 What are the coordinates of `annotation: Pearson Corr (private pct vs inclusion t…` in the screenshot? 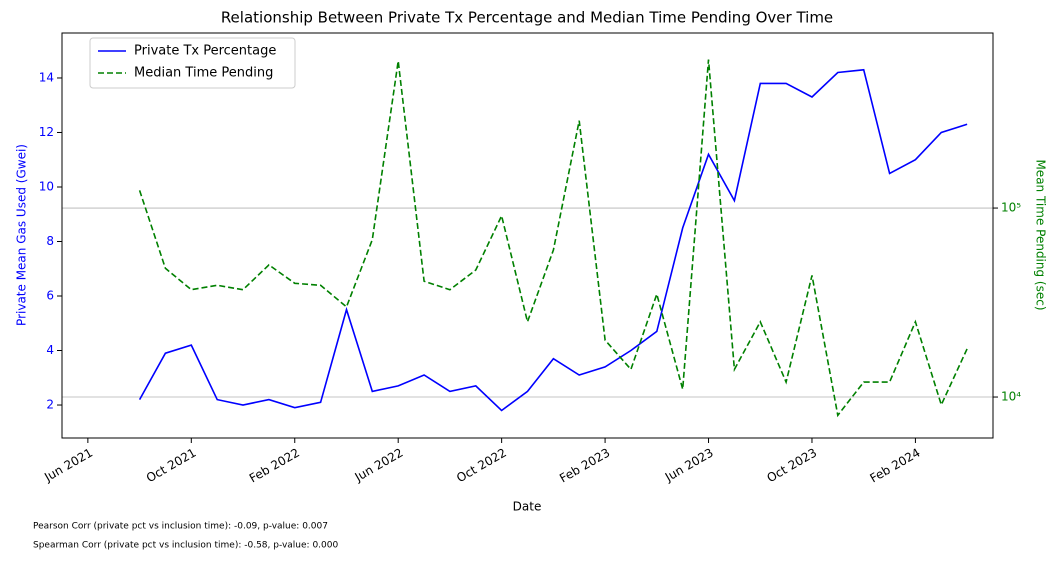 It's located at (180, 527).